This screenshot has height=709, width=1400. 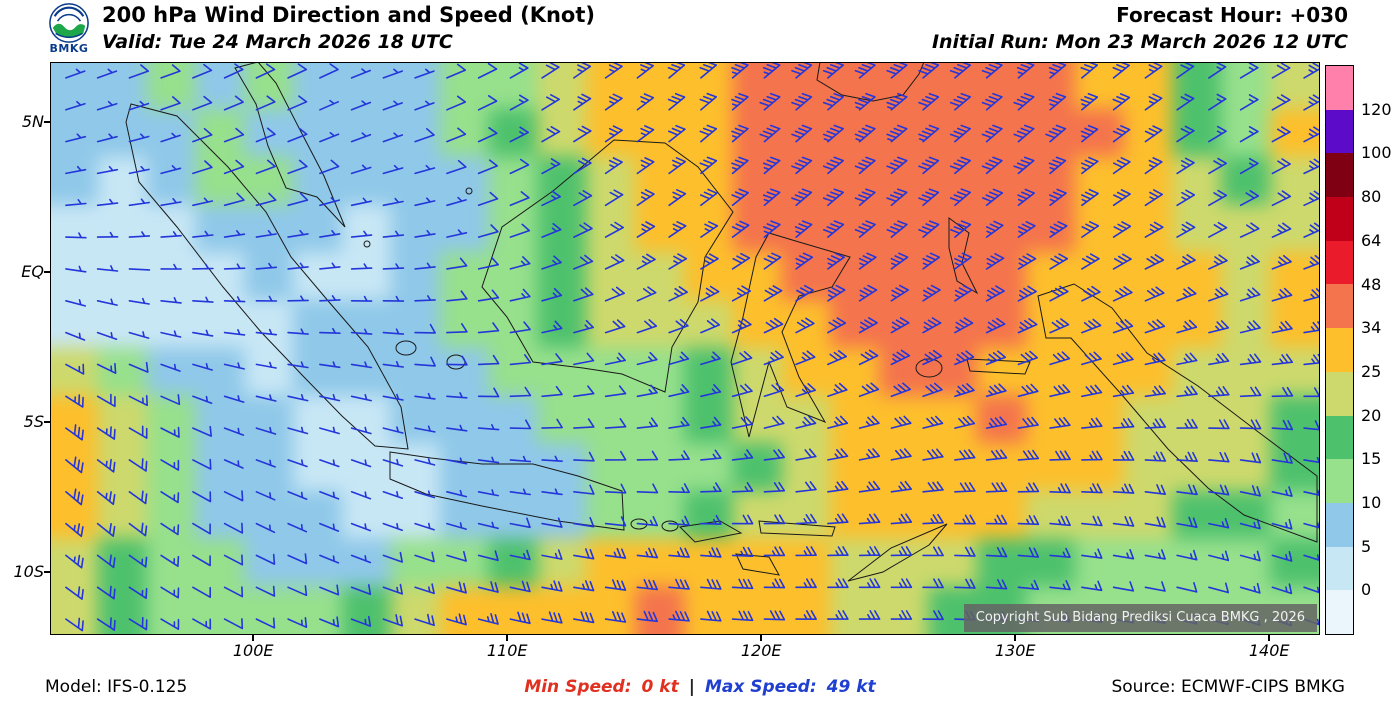 What do you see at coordinates (1371, 502) in the screenshot?
I see `colorbar-label: 10` at bounding box center [1371, 502].